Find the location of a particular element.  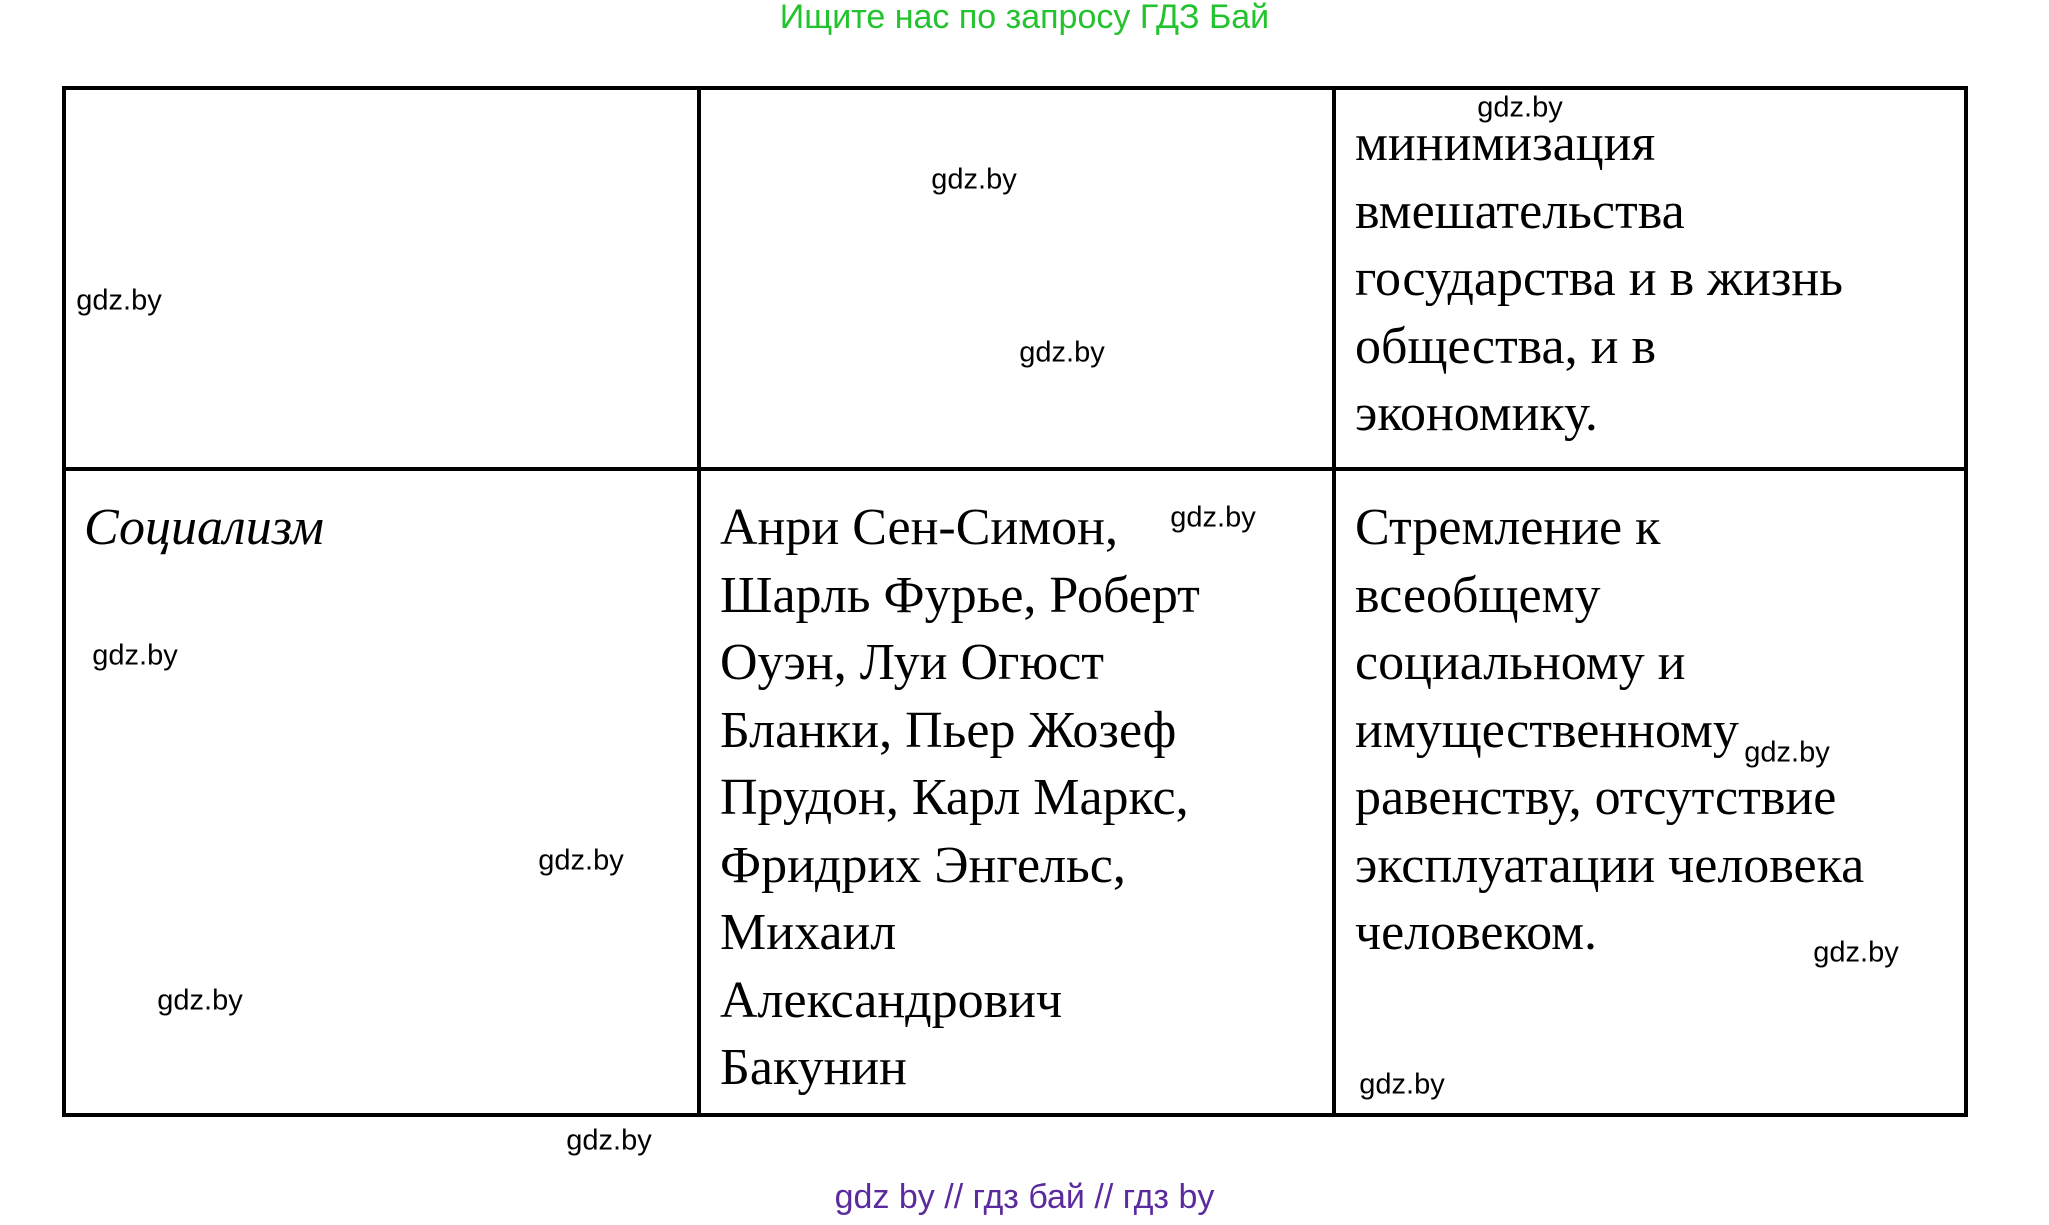

row-divider is located at coordinates (1015, 469).